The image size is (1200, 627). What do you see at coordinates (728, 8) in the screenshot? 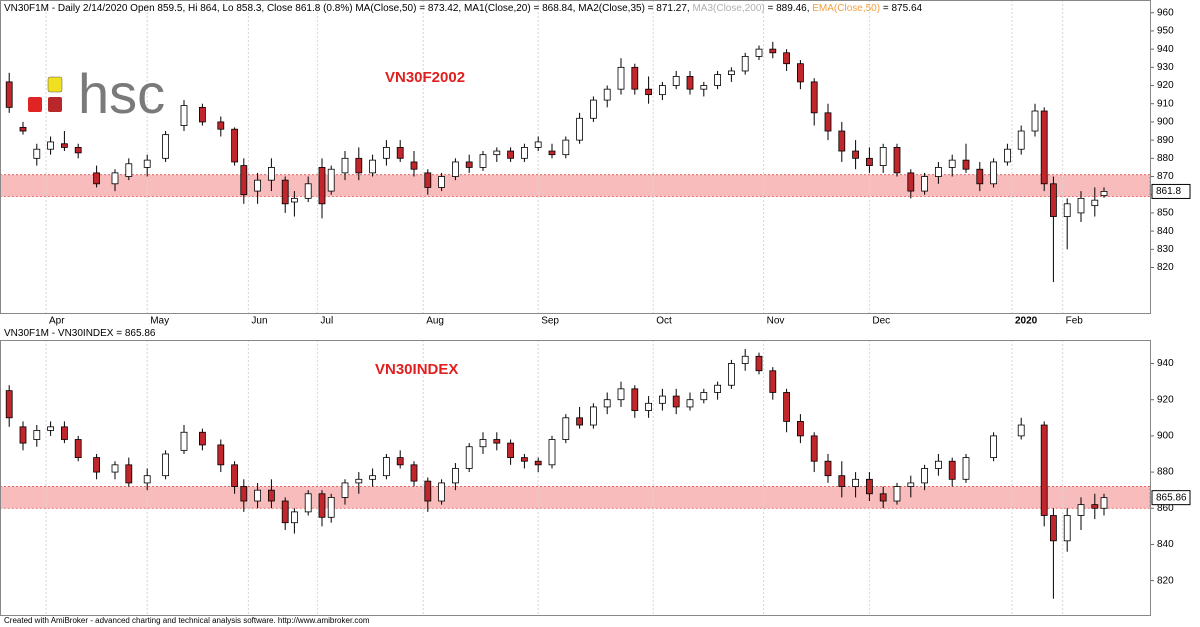
I see `header-part: MA3(Close,200)` at bounding box center [728, 8].